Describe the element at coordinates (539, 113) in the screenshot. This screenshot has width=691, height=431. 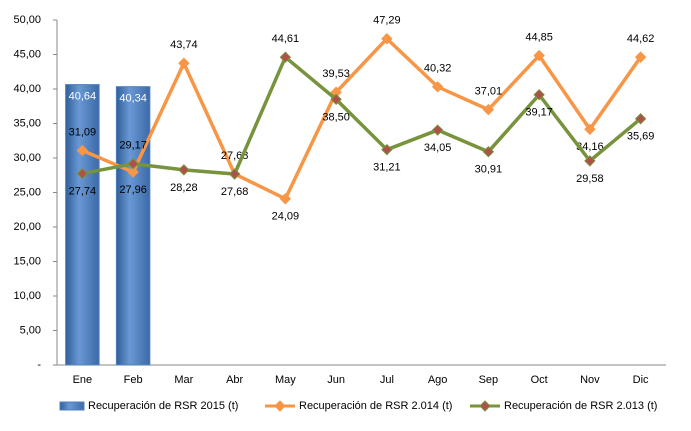
I see `data-label: 39,17` at that location.